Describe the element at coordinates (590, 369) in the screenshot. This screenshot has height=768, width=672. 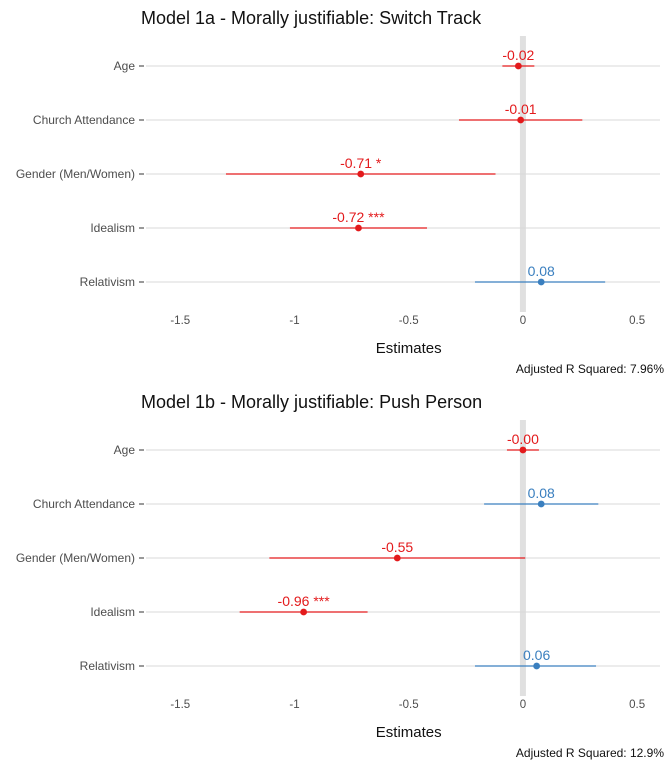
I see `adjusted-r-squared-note: Adjusted R Squared: 7.96%` at that location.